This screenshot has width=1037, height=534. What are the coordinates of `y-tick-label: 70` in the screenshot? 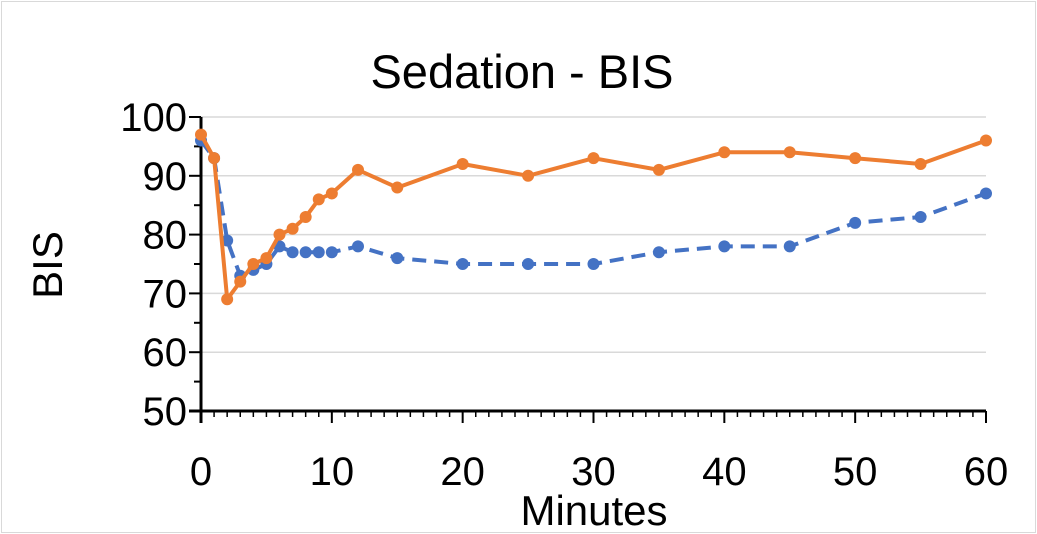 It's located at (165, 294).